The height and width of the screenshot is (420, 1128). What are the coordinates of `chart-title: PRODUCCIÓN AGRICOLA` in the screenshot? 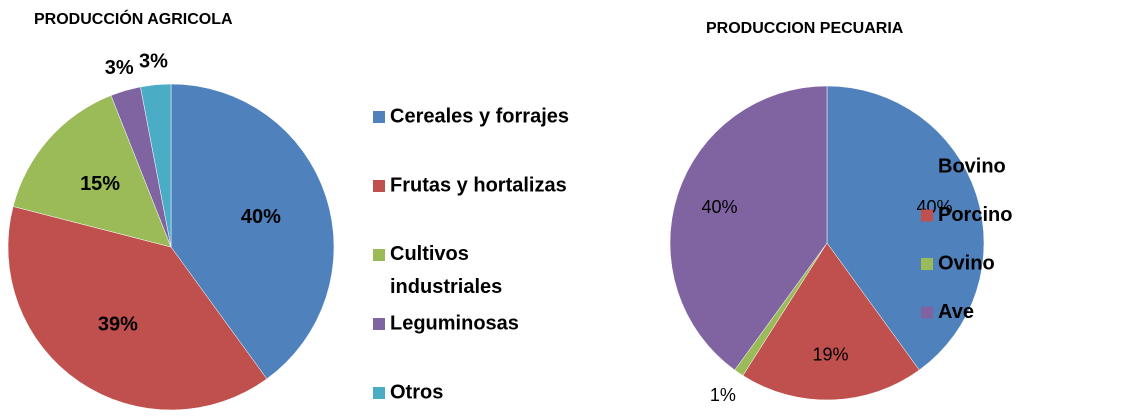 It's located at (133, 18).